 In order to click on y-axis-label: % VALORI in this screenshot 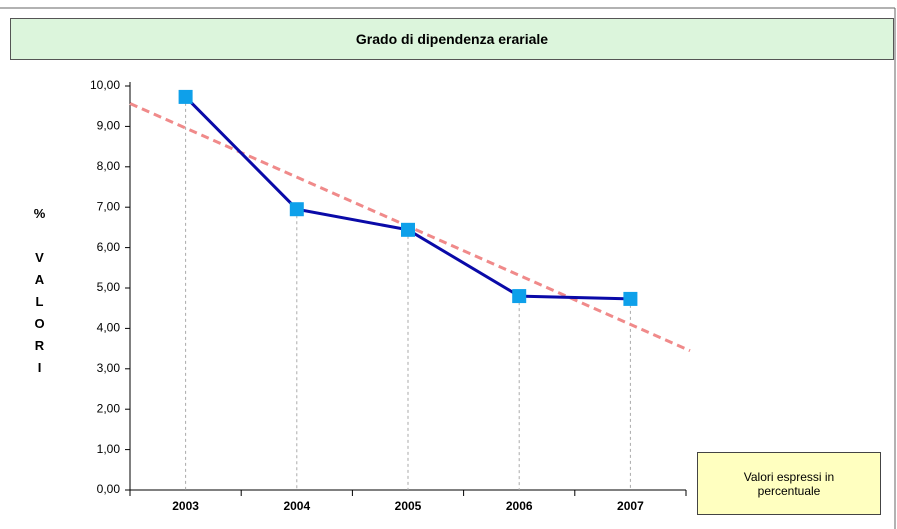, I will do `click(39, 294)`.